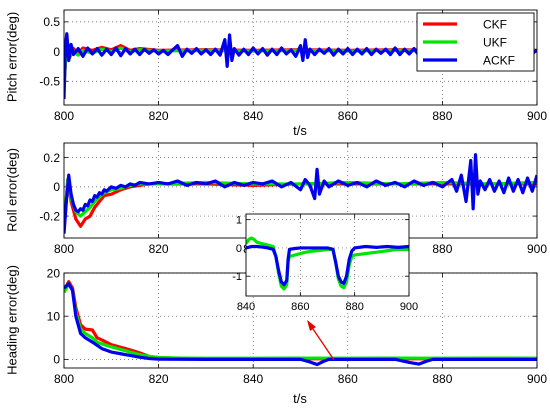 This screenshot has height=411, width=550. Describe the element at coordinates (246, 307) in the screenshot. I see `inset-x-tick-label: 840` at that location.